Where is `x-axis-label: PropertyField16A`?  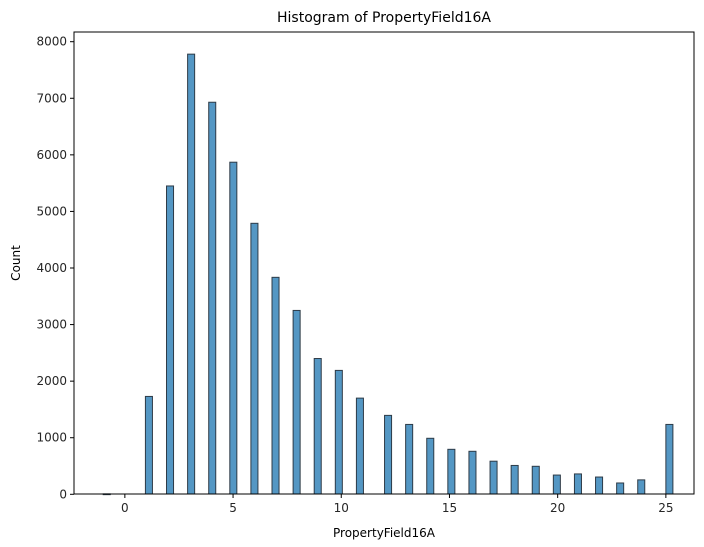 x-axis-label: PropertyField16A is located at coordinates (384, 533).